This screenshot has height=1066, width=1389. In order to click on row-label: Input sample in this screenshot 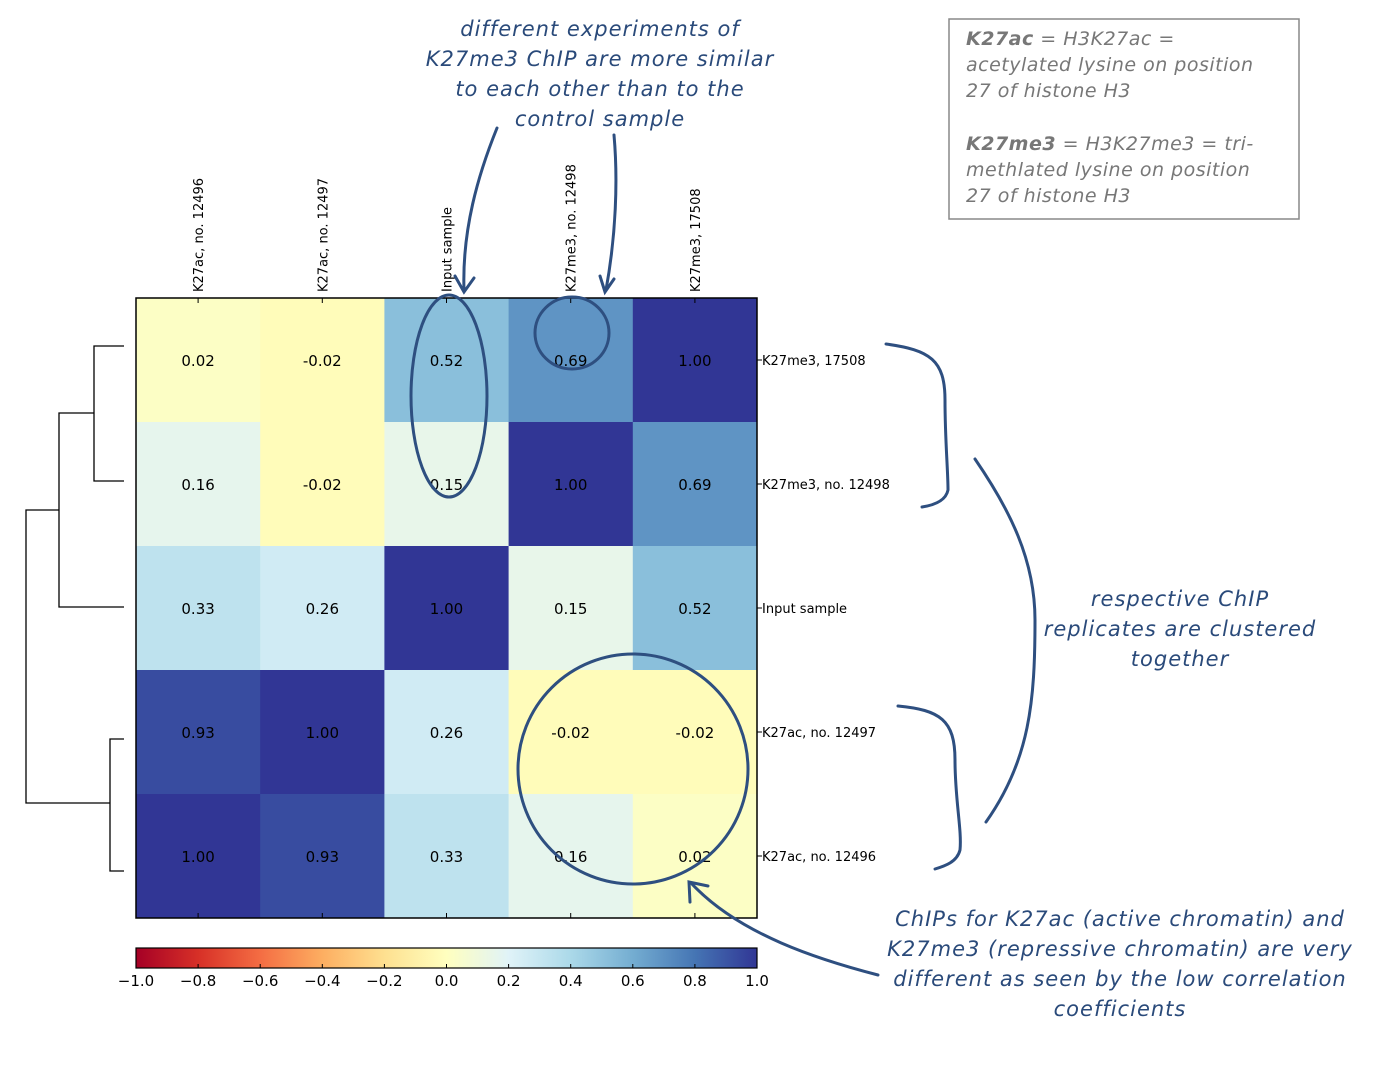, I will do `click(804, 609)`.